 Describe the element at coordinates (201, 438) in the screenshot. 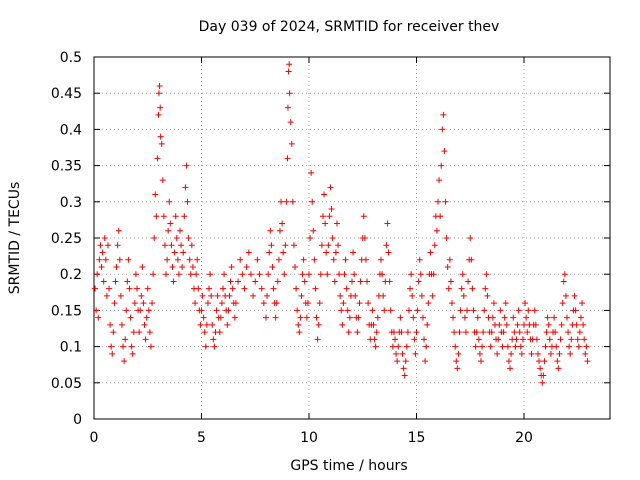

I see `x-tick-label: 5` at that location.